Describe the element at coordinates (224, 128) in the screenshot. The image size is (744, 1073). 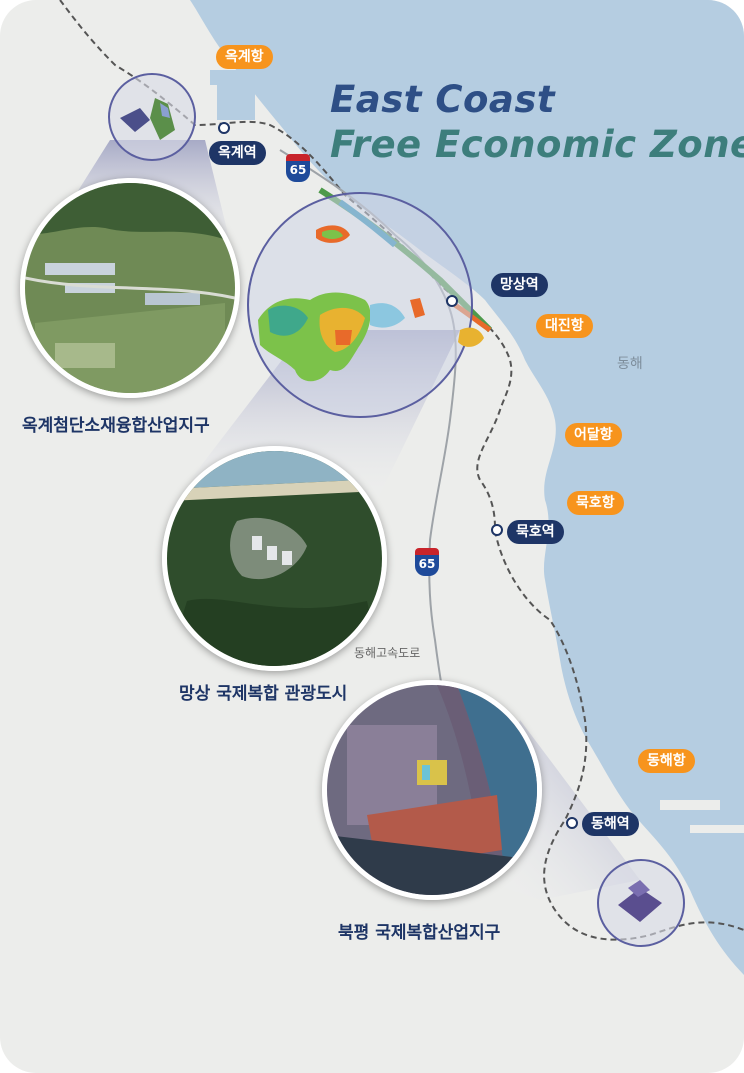
I see `okgye-station-marker` at that location.